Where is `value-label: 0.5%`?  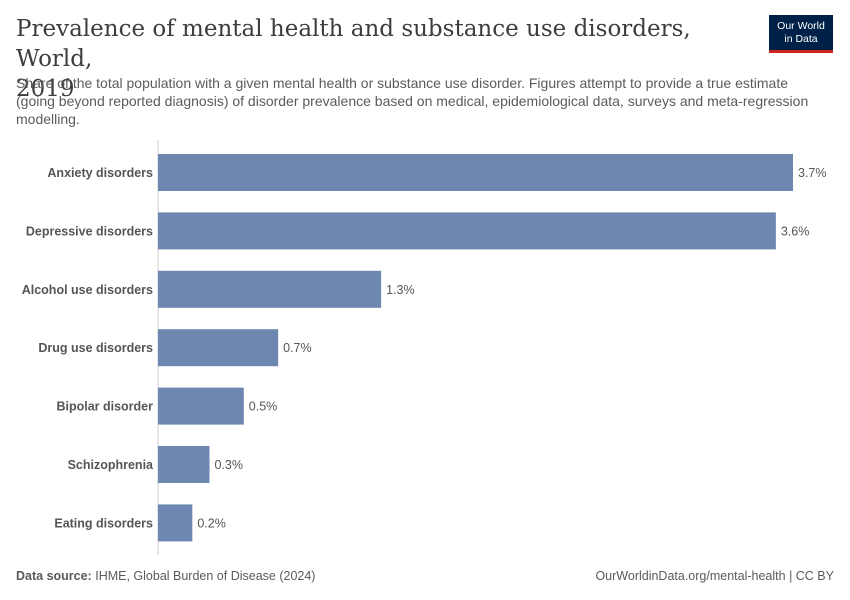 value-label: 0.5% is located at coordinates (263, 407).